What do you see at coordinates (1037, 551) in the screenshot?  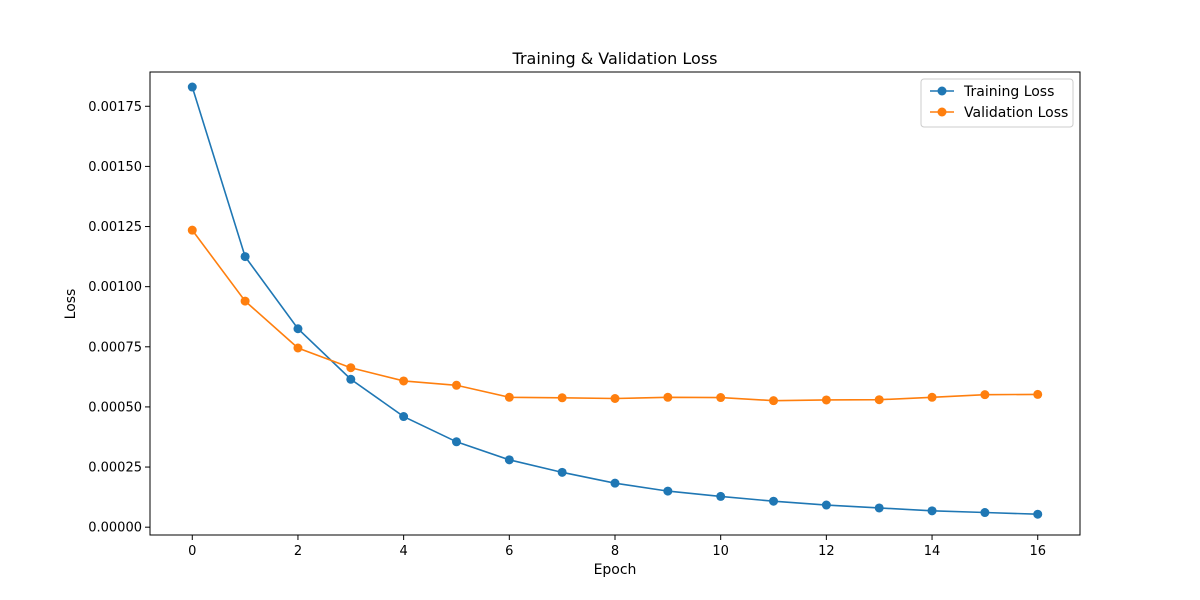 I see `x-tick-label: 16` at bounding box center [1037, 551].